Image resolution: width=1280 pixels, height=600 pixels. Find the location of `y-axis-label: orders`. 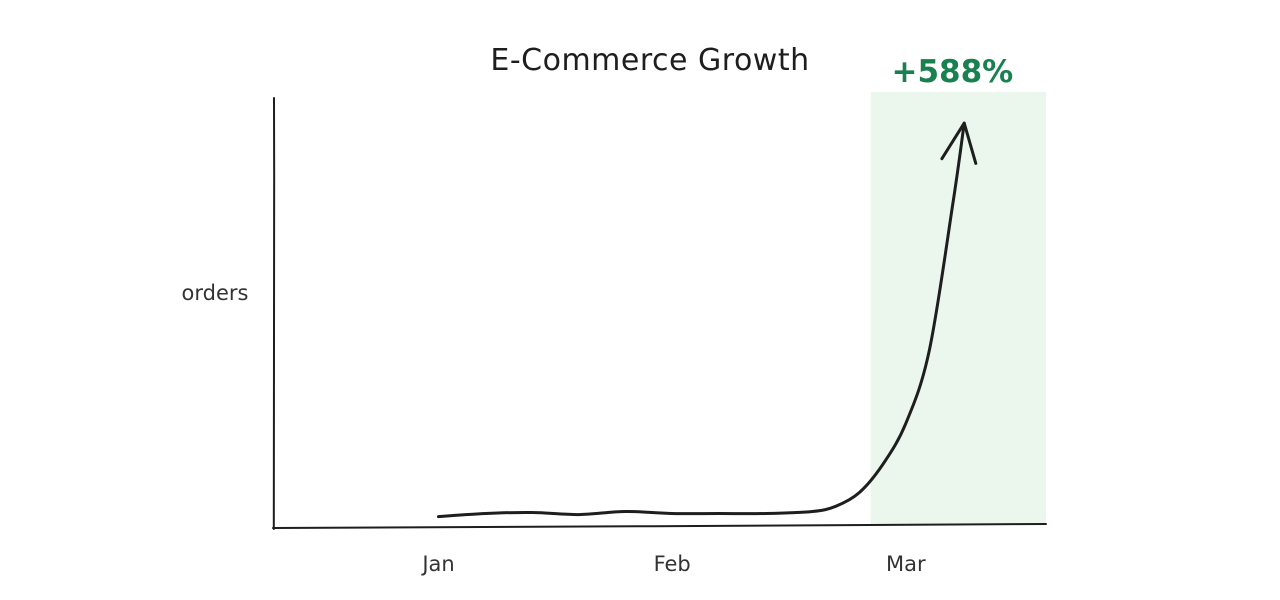

y-axis-label: orders is located at coordinates (215, 293).